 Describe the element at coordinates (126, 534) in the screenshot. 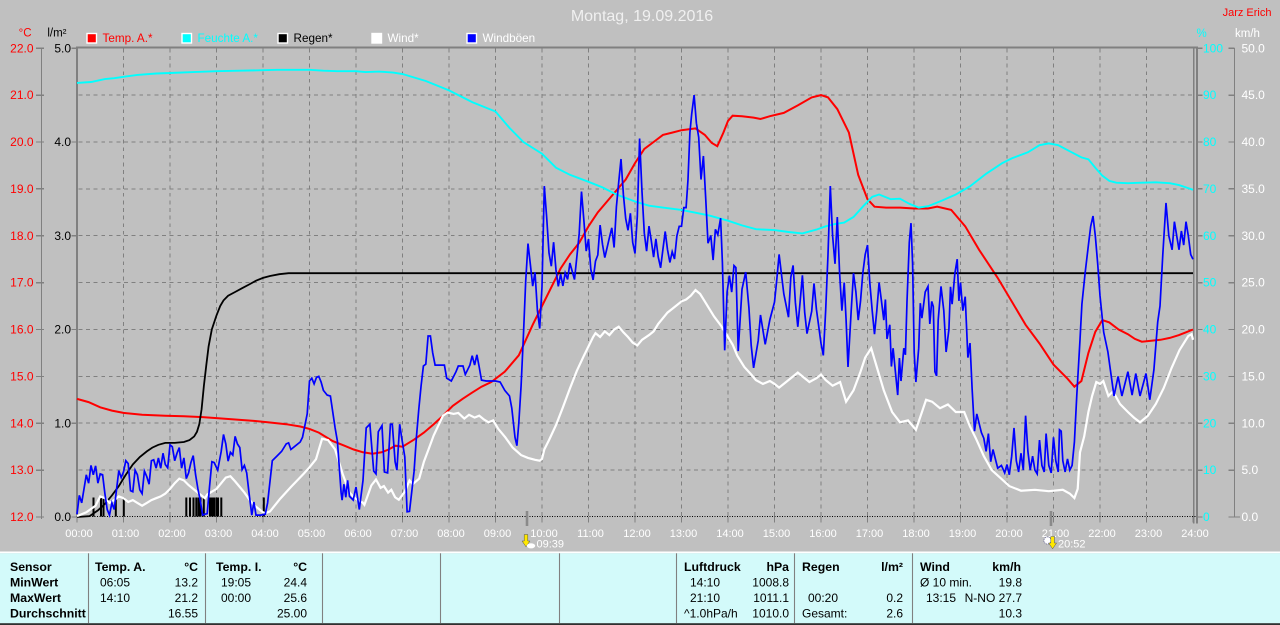

I see `svg-text: 01:00` at that location.